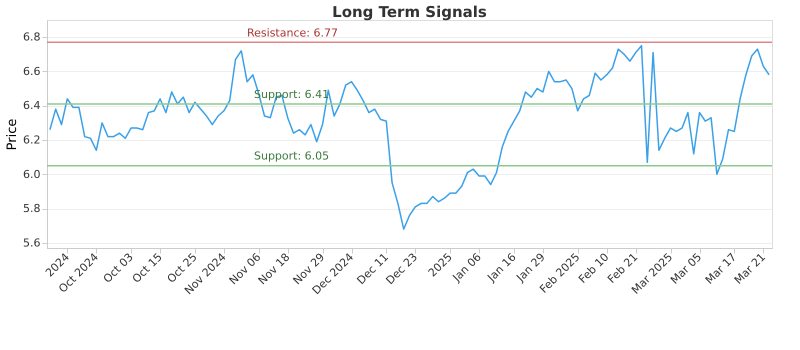 Image resolution: width=800 pixels, height=350 pixels. What do you see at coordinates (31, 71) in the screenshot?
I see `y-tick-label: 6.6` at bounding box center [31, 71].